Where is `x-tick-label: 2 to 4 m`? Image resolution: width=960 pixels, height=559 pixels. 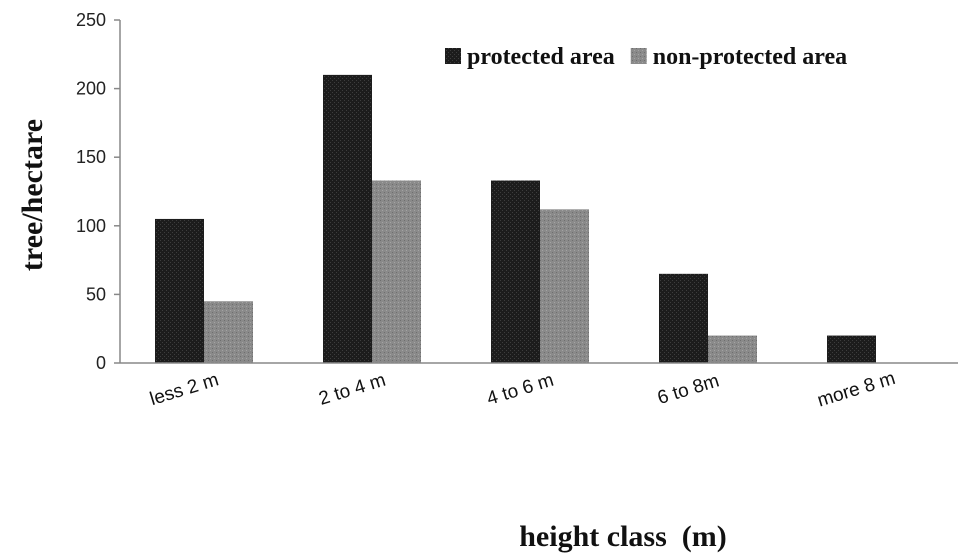 x-tick-label: 2 to 4 m is located at coordinates (352, 390).